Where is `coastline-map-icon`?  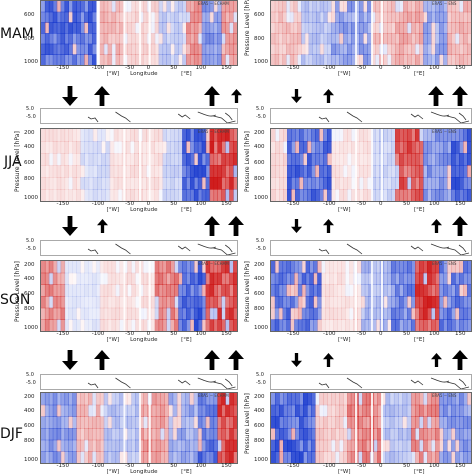 coastline-map-icon is located at coordinates (371, 116).